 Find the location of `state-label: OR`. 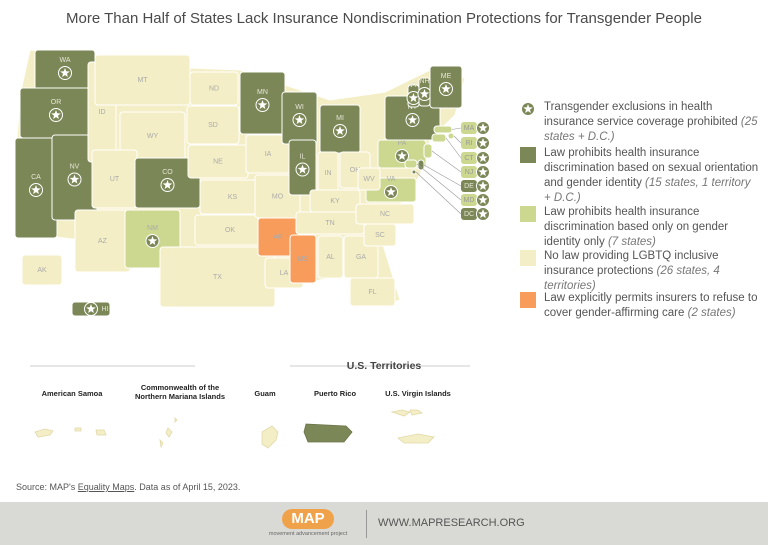

state-label: OR is located at coordinates (56, 102).